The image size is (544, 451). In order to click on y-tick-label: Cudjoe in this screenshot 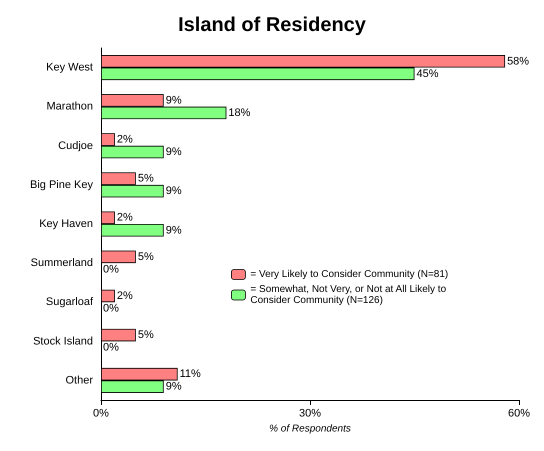, I will do `click(75, 146)`.